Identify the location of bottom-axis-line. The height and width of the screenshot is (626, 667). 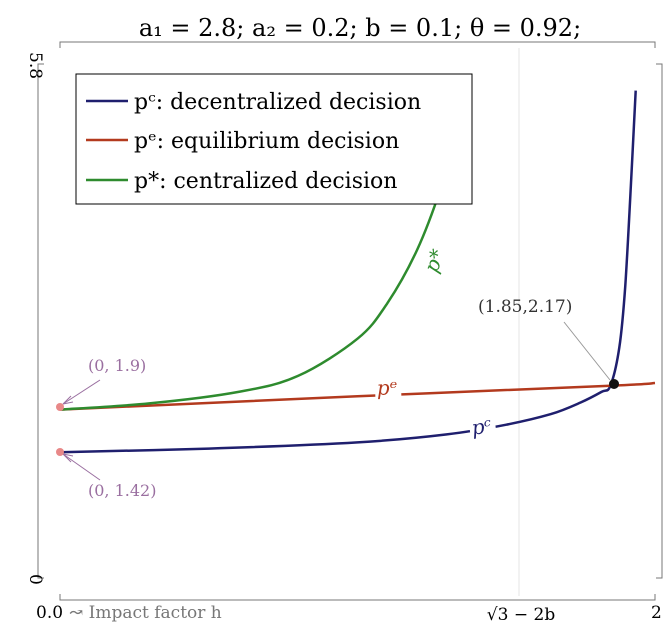
(357, 597).